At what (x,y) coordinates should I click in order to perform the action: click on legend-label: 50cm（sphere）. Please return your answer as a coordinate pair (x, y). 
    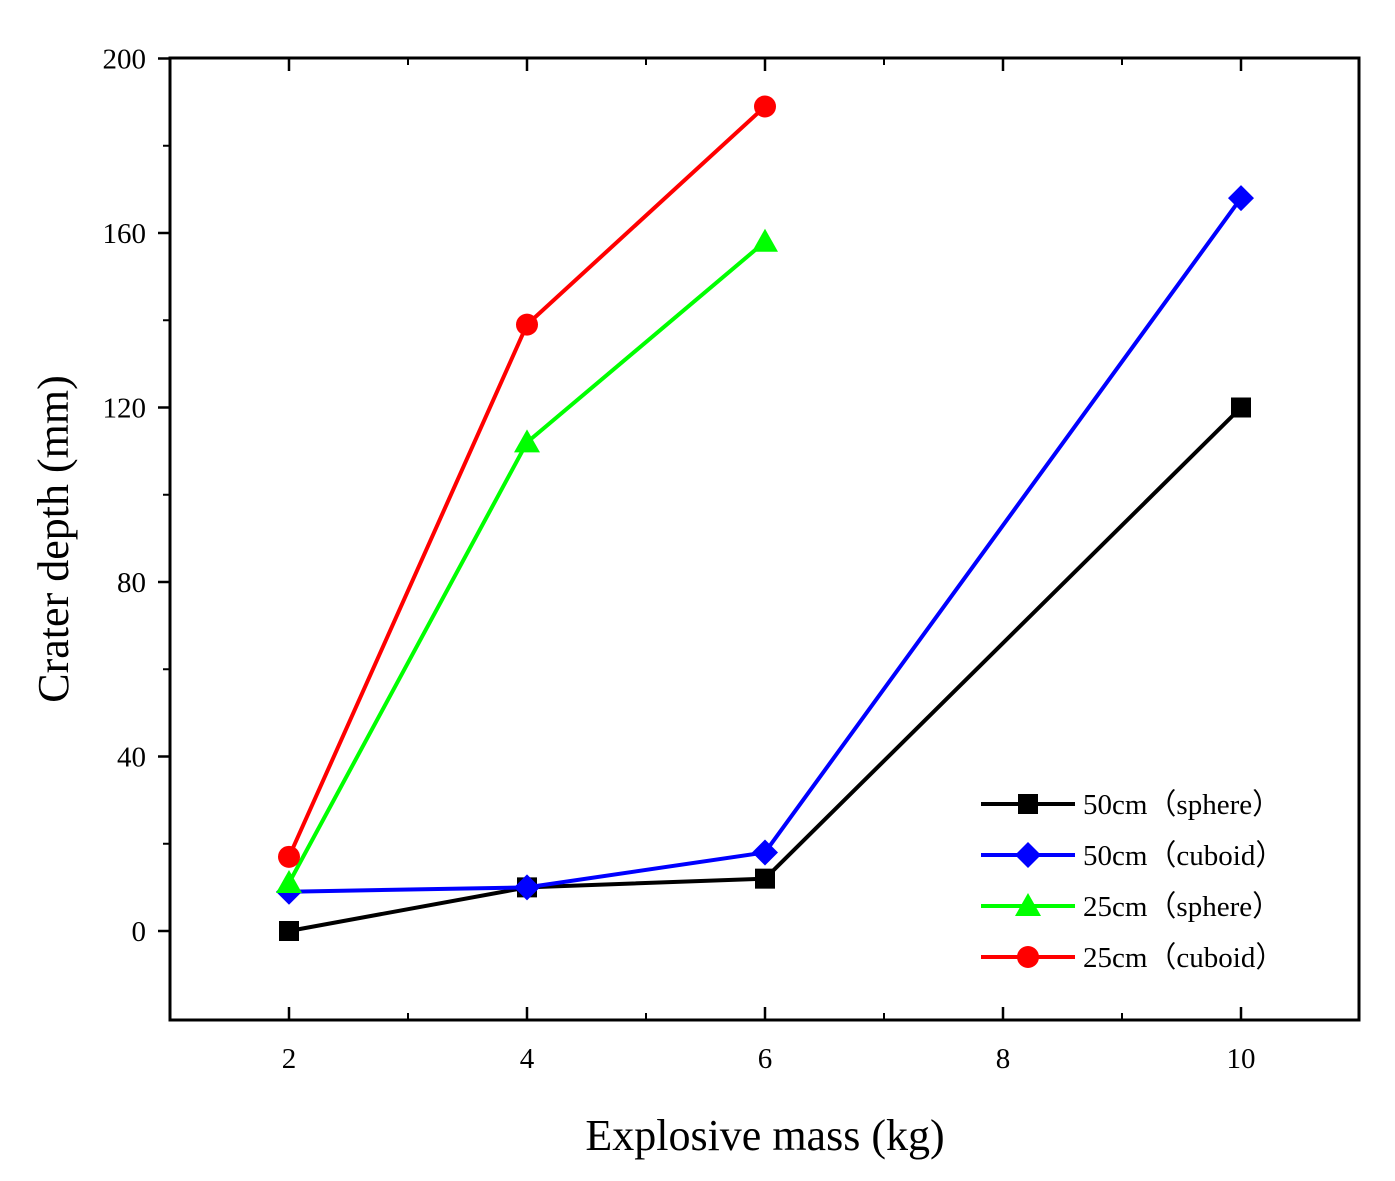
    Looking at the image, I should click on (1182, 805).